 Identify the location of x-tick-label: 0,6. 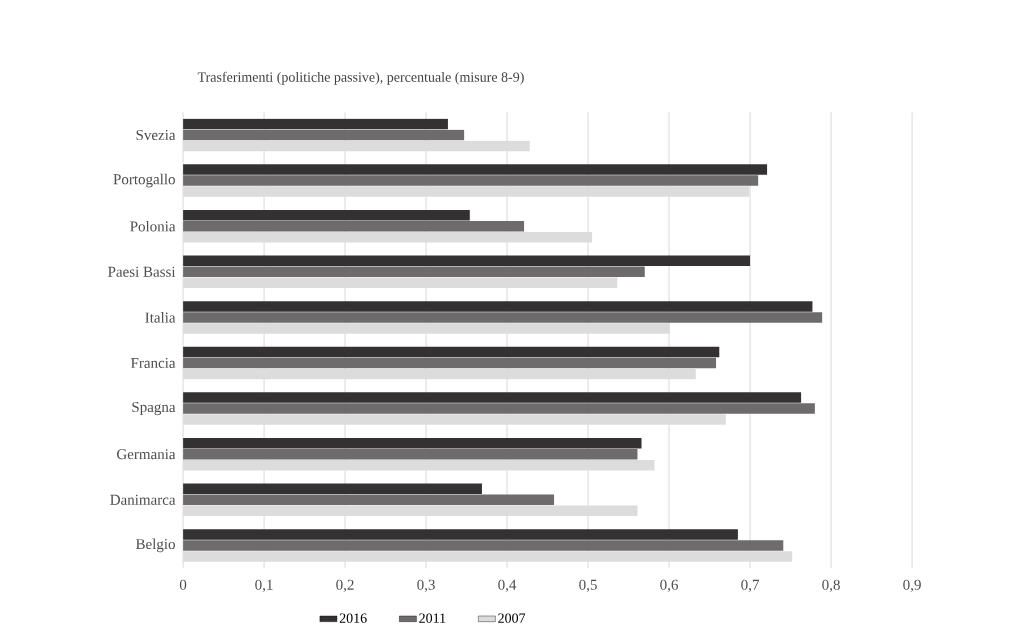
(669, 585).